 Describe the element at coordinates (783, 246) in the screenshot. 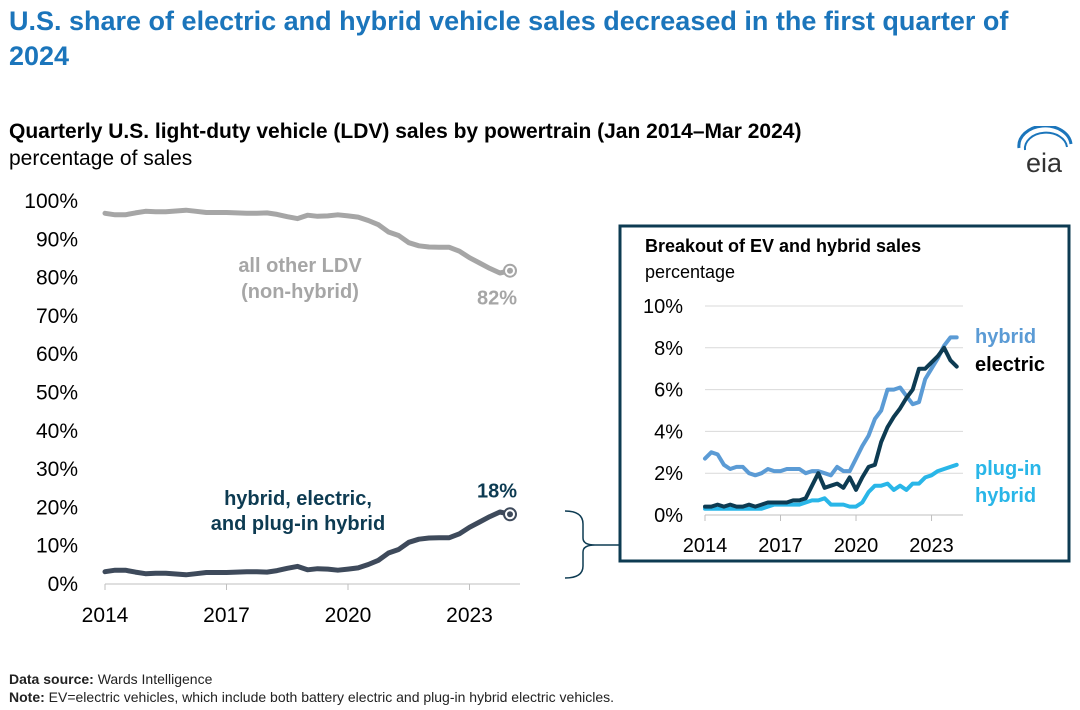

I see `inset-title: Breakout of EV and hybrid sales` at that location.